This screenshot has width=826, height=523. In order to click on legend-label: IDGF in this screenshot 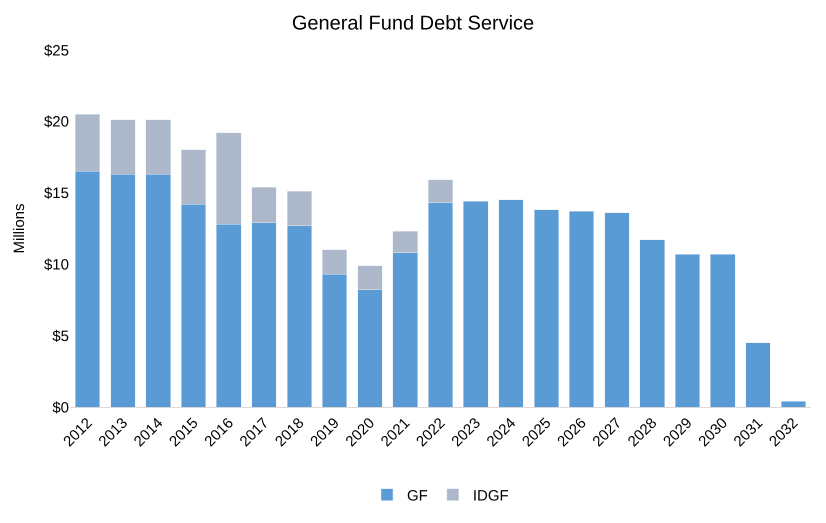, I will do `click(490, 496)`.